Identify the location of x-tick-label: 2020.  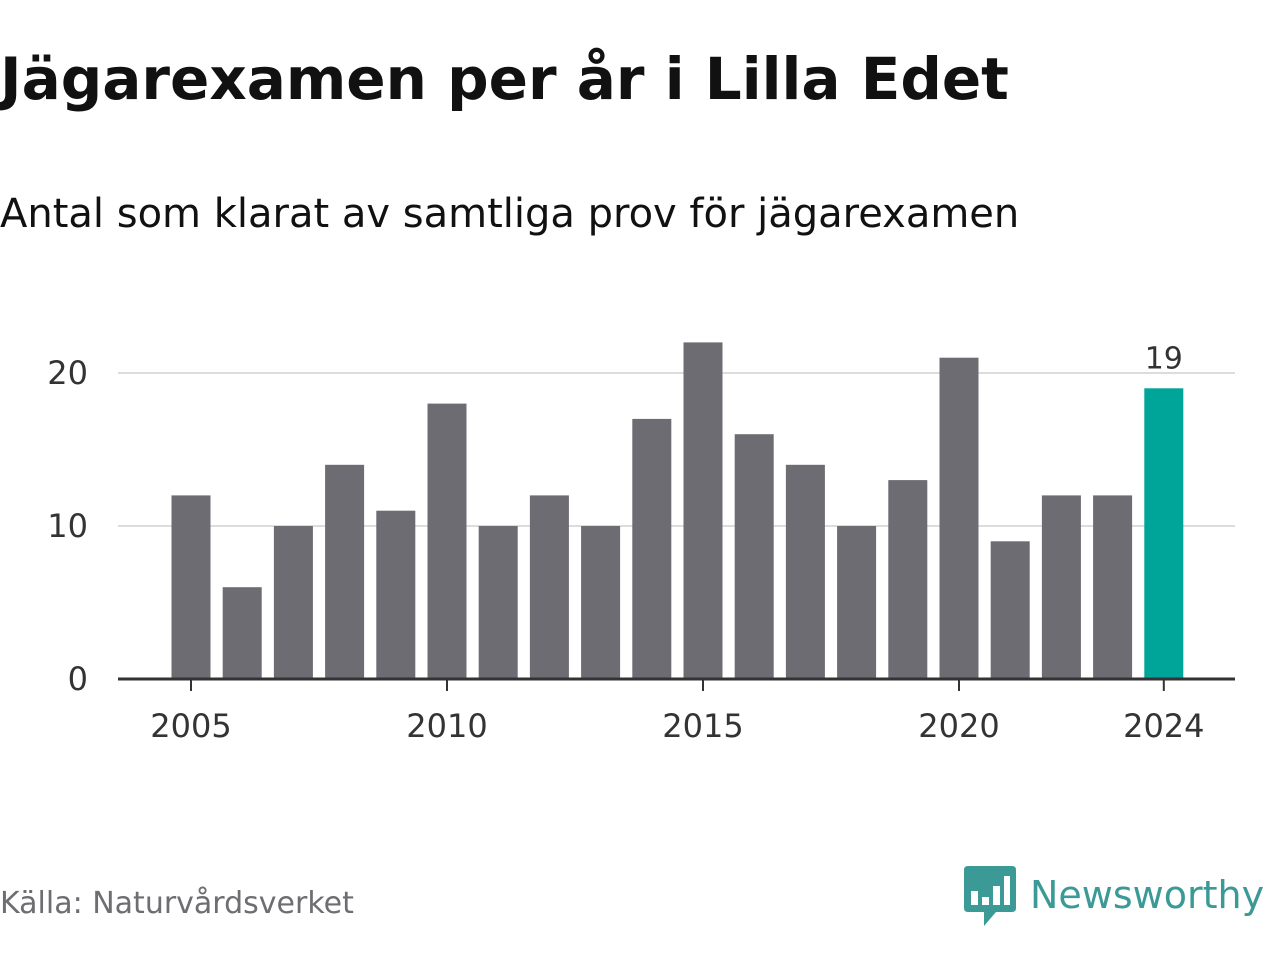
(958, 726).